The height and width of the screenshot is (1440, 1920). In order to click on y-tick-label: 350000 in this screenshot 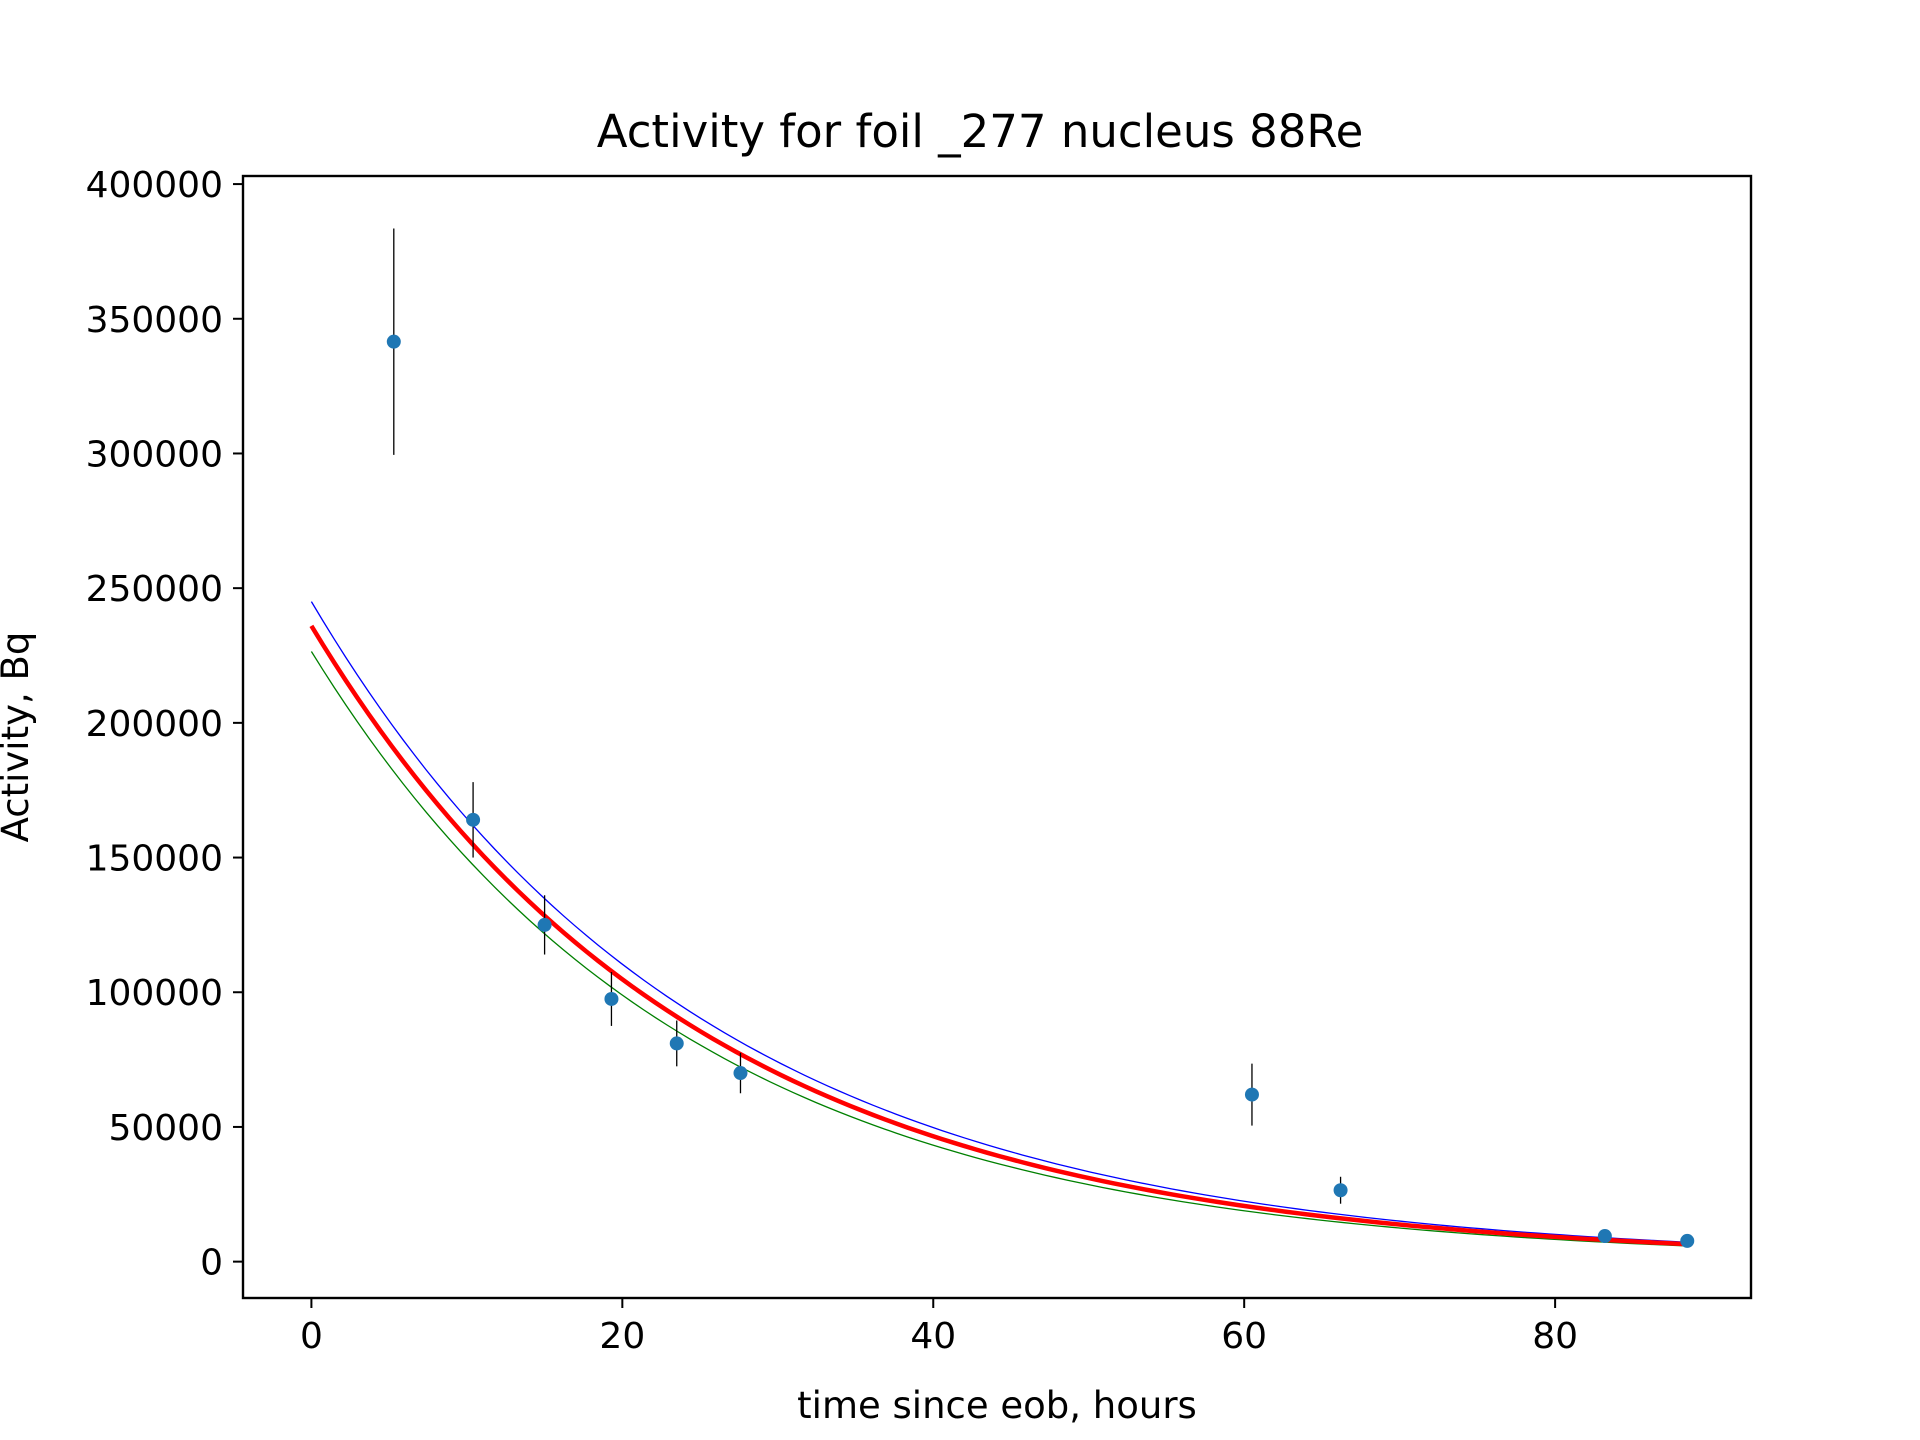, I will do `click(154, 320)`.